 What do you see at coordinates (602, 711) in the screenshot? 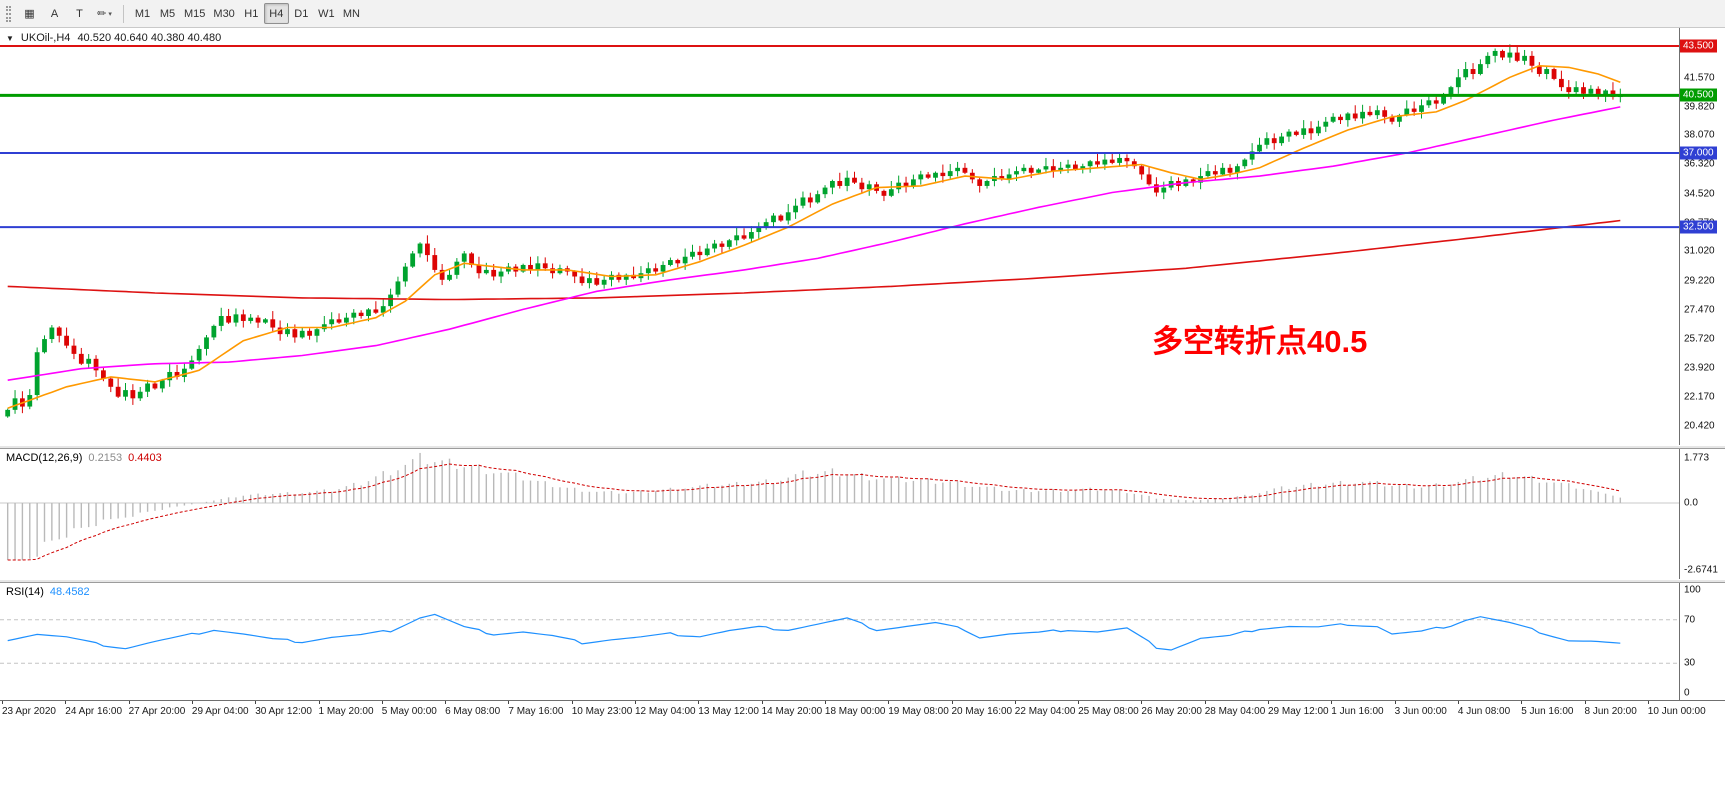
I see `time-label: 10 May 23:00` at bounding box center [602, 711].